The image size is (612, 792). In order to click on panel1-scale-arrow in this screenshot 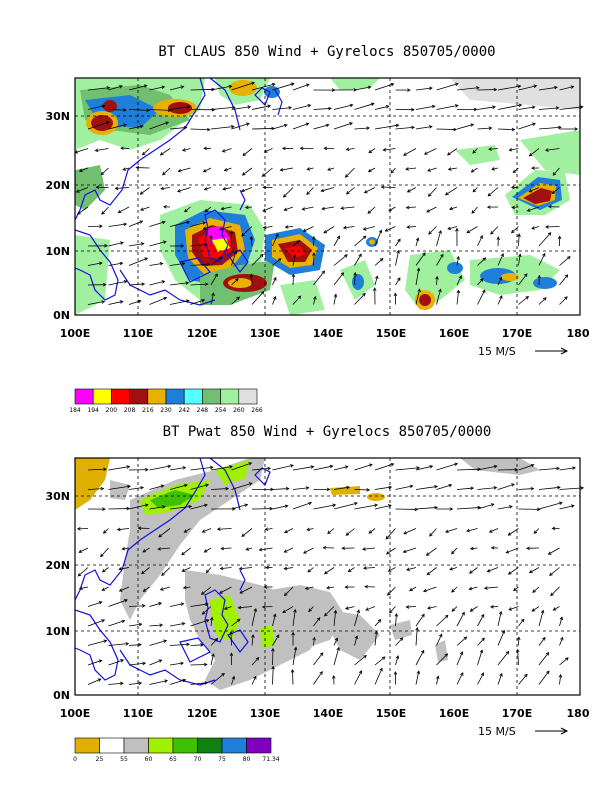, I will do `click(552, 351)`.